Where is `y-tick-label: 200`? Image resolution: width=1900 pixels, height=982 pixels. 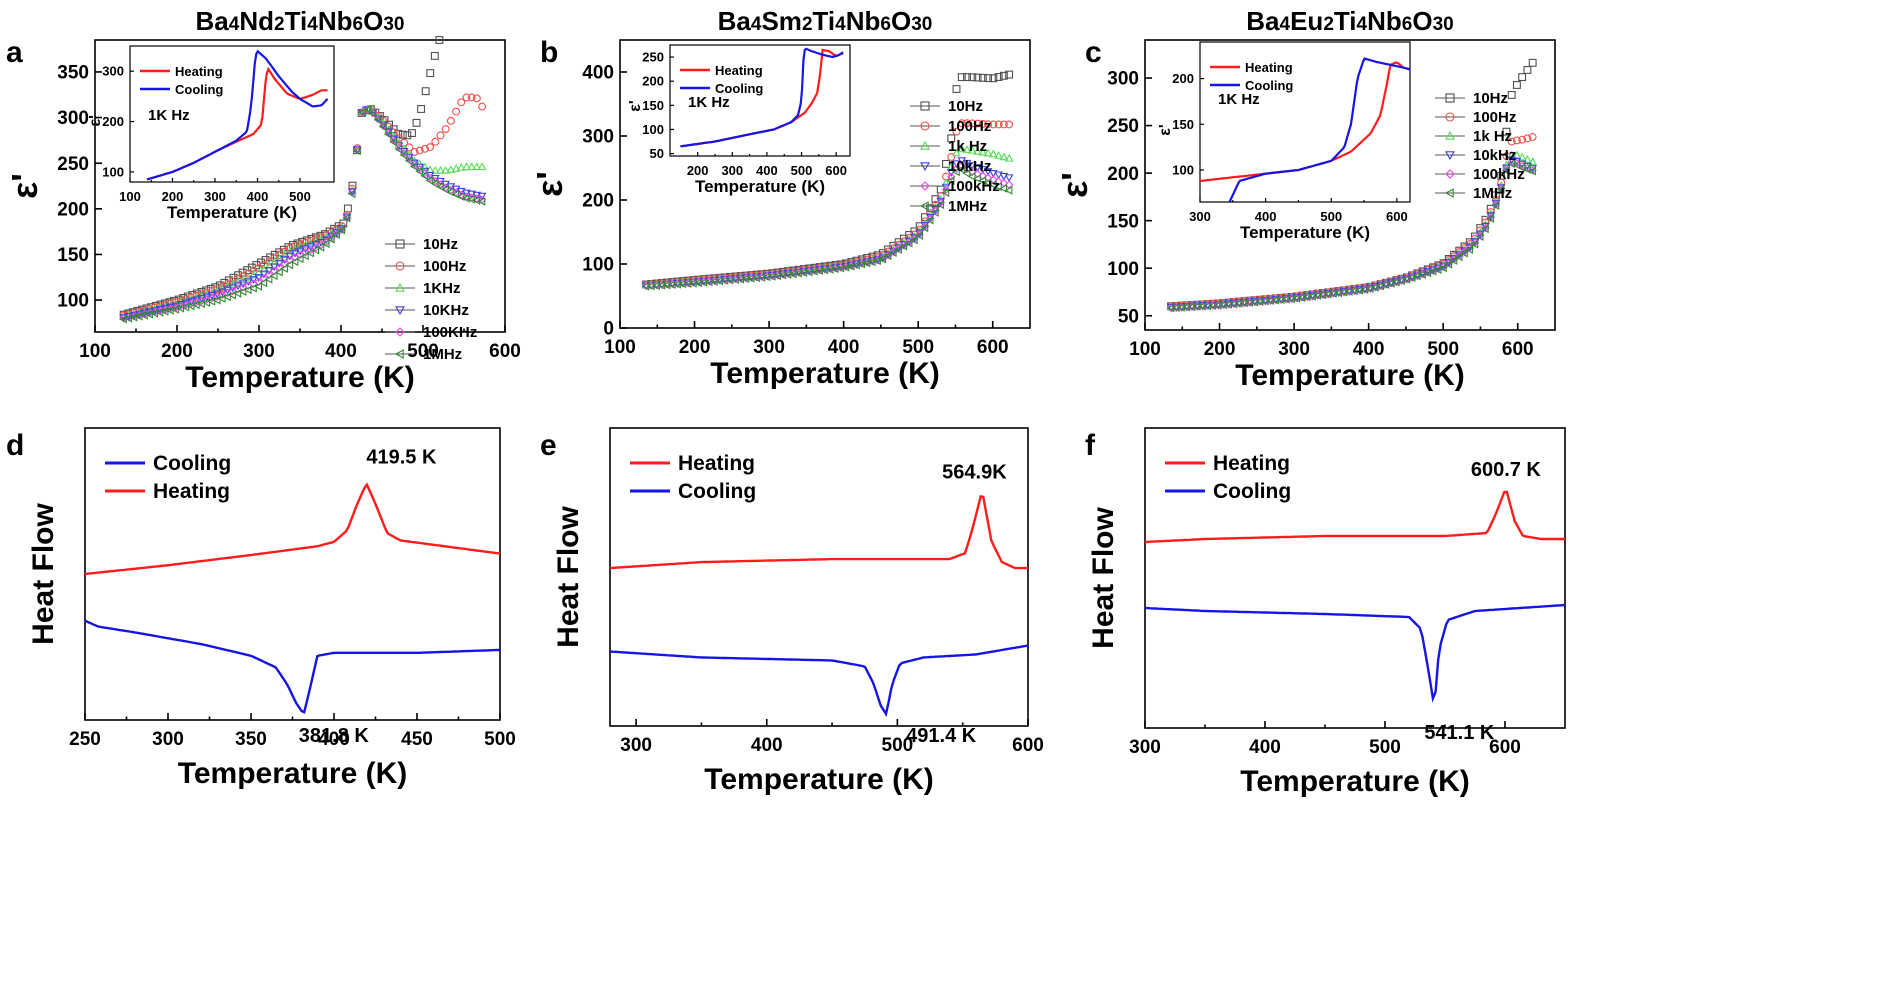
y-tick-label: 200 is located at coordinates (598, 201).